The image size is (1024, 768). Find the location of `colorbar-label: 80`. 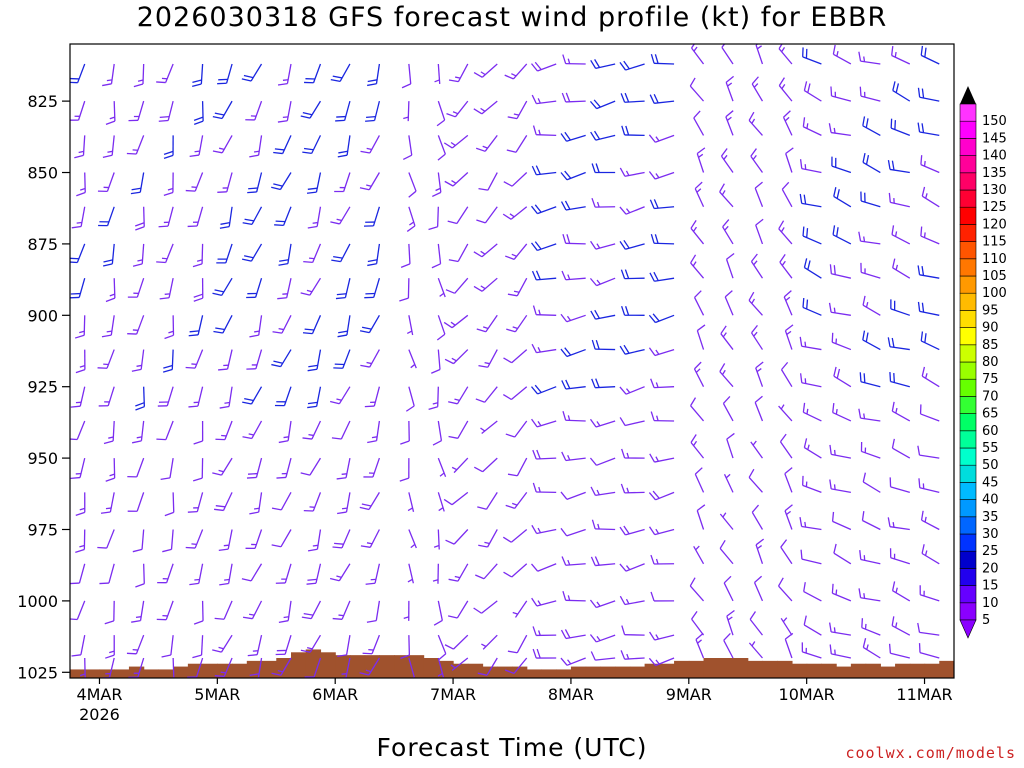

colorbar-label: 80 is located at coordinates (990, 362).